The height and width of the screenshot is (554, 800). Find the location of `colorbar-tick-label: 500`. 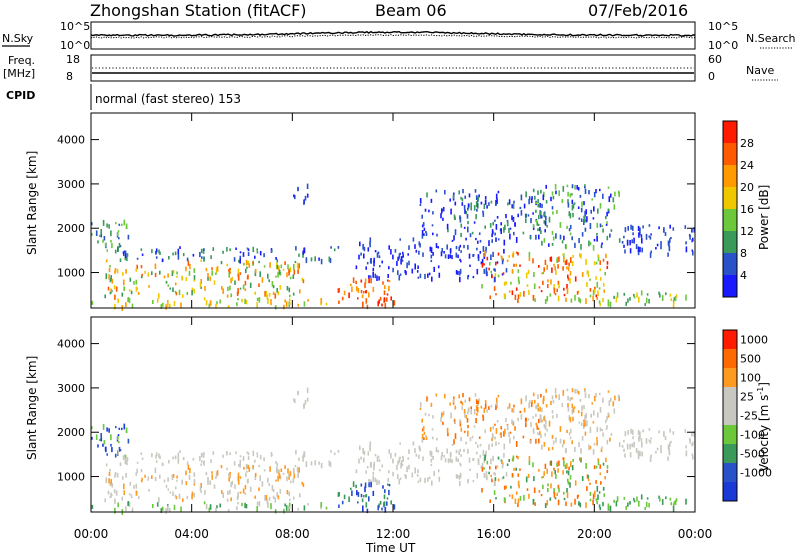

colorbar-tick-label: 500 is located at coordinates (750, 359).